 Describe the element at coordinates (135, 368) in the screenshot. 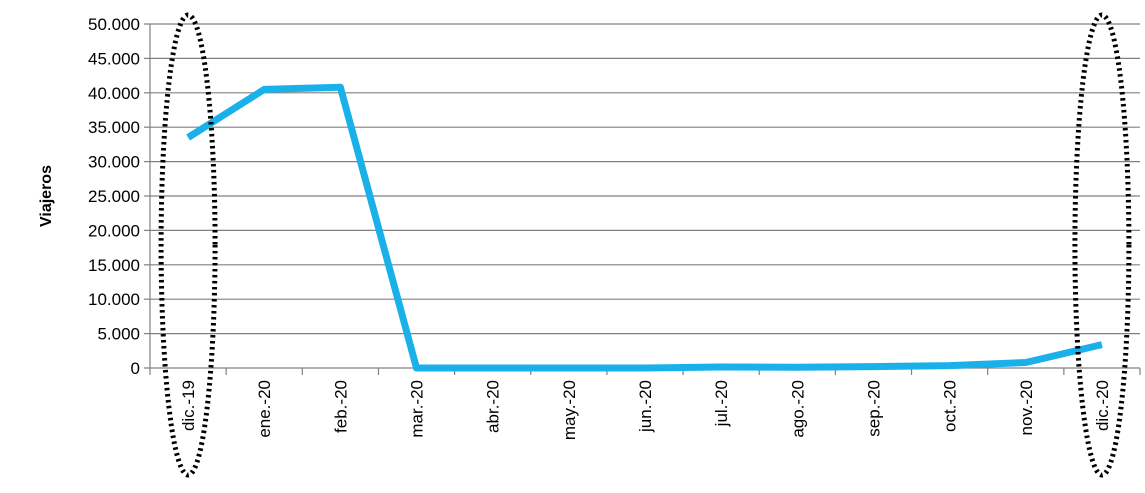

I see `y-tick-label: 0` at that location.